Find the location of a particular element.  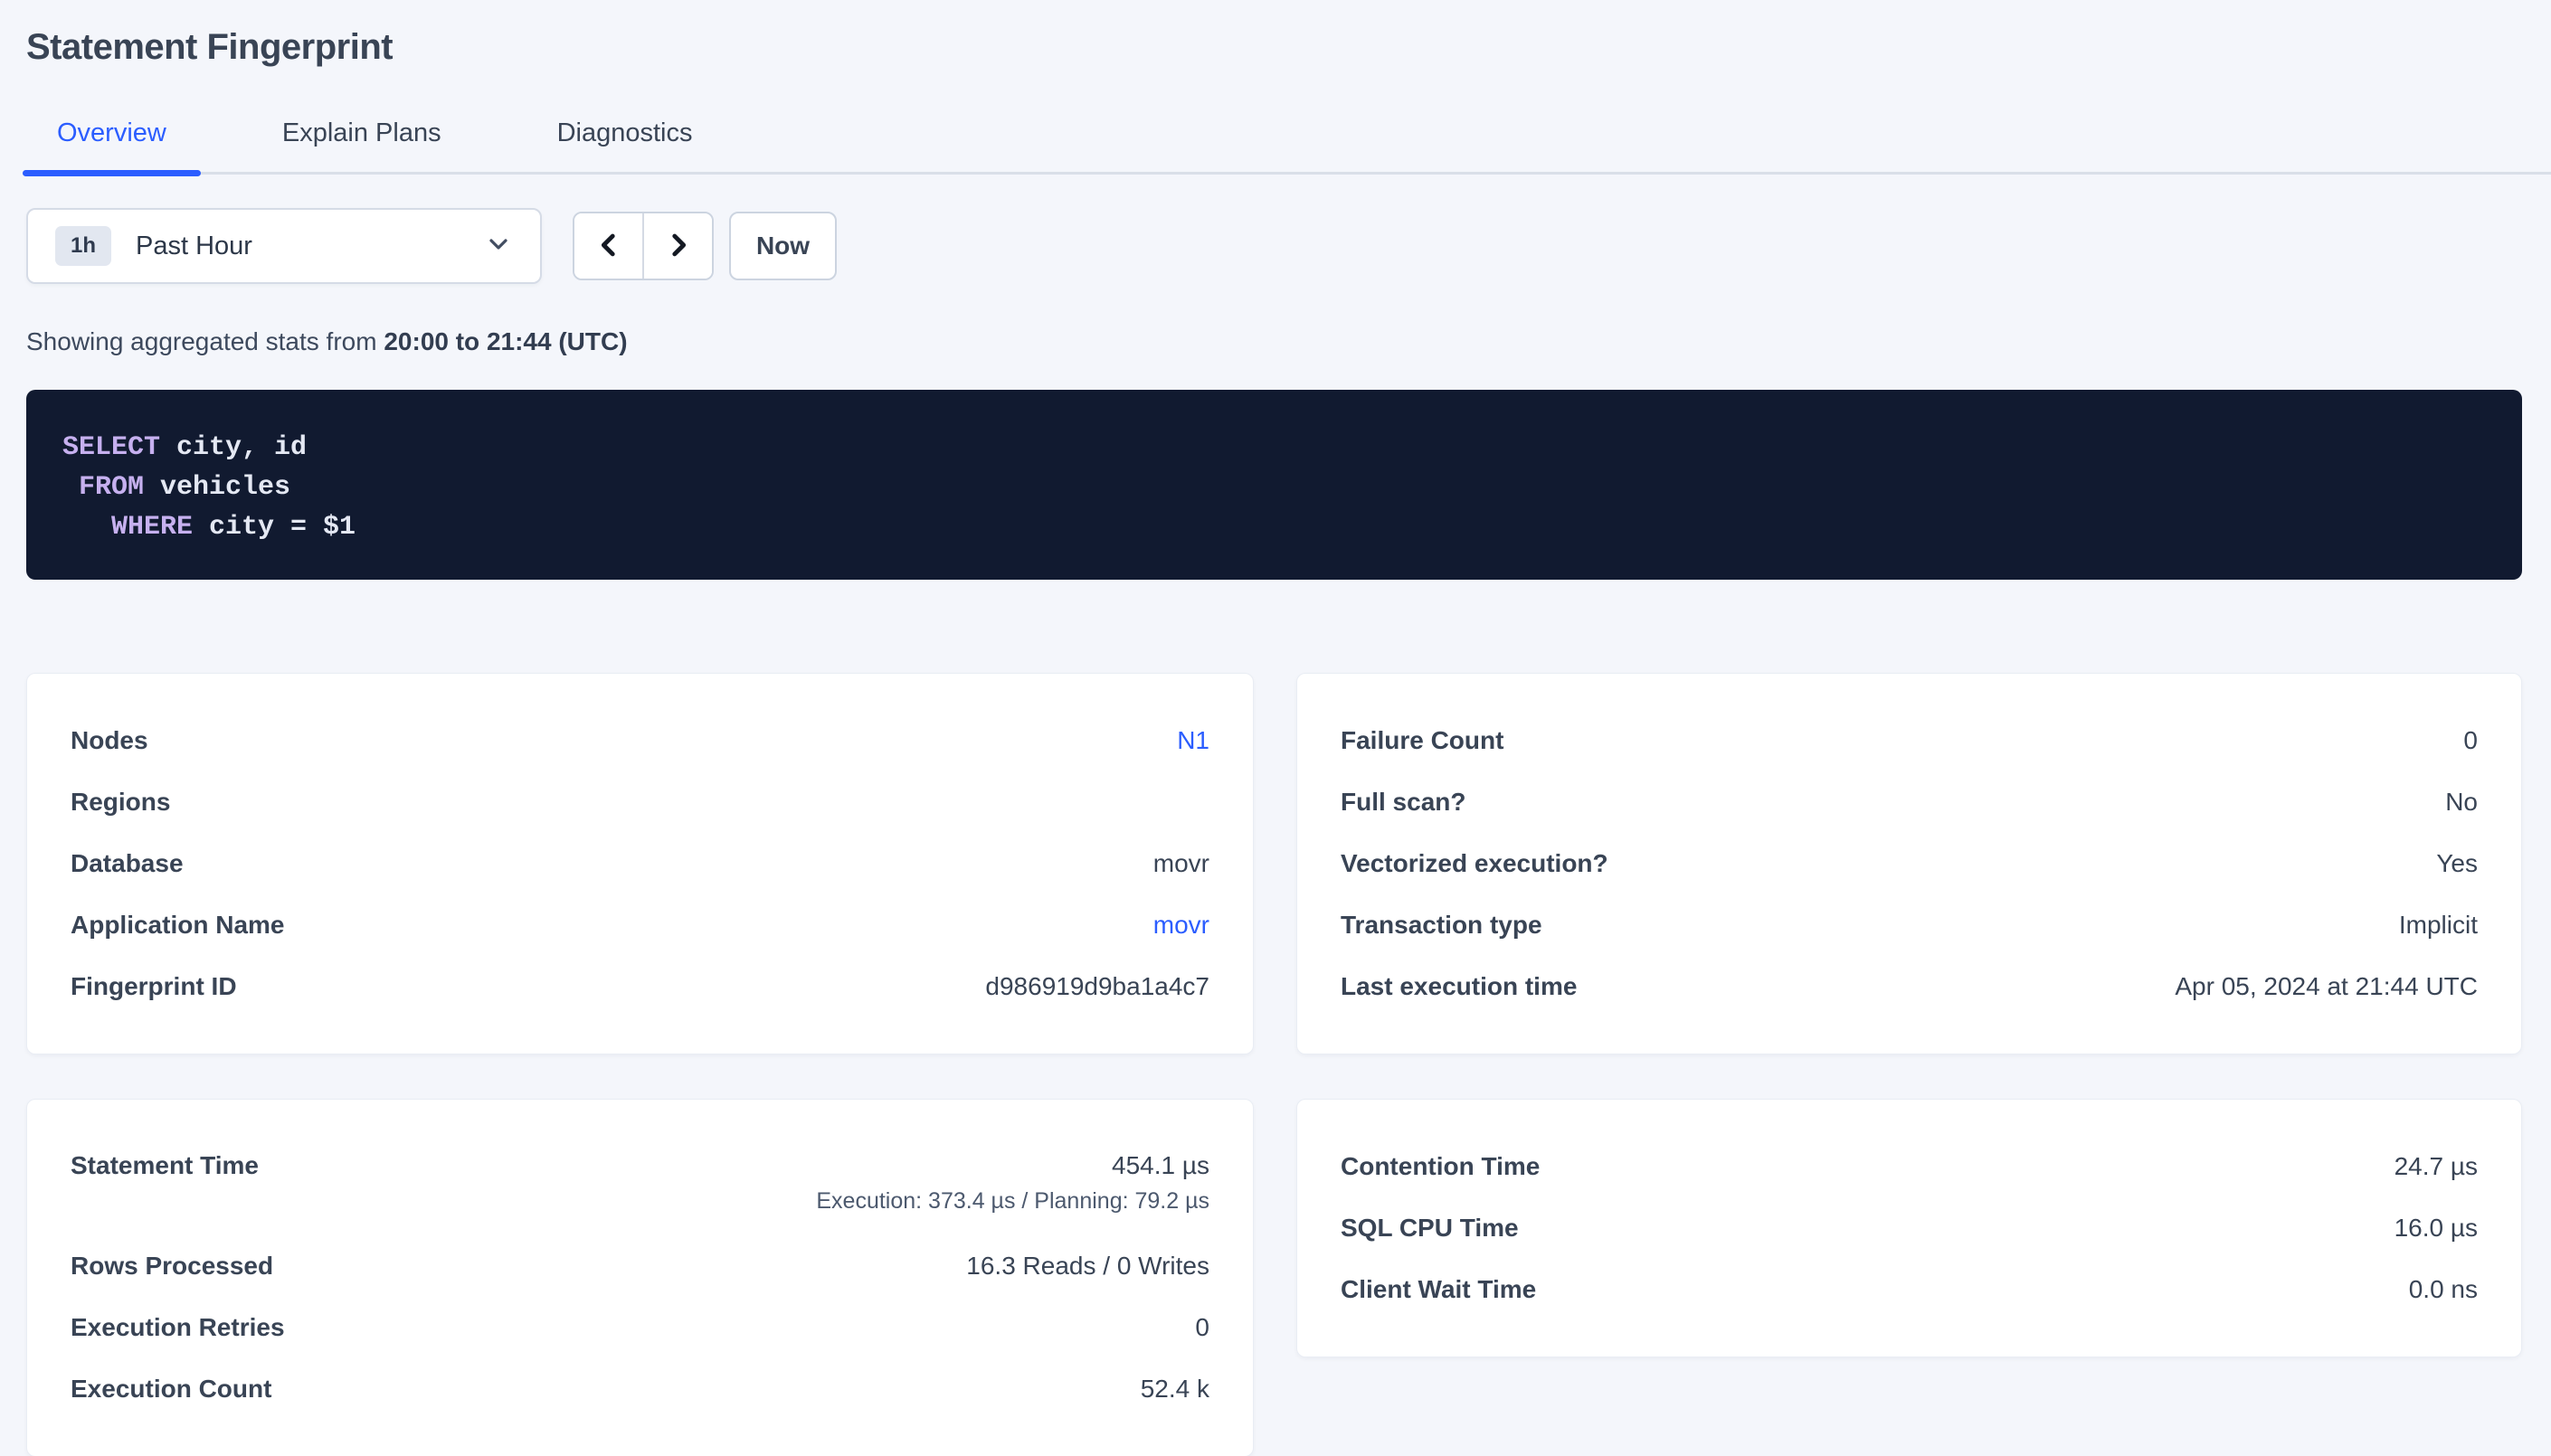

row-nodes: Nodes N1 is located at coordinates (640, 741).